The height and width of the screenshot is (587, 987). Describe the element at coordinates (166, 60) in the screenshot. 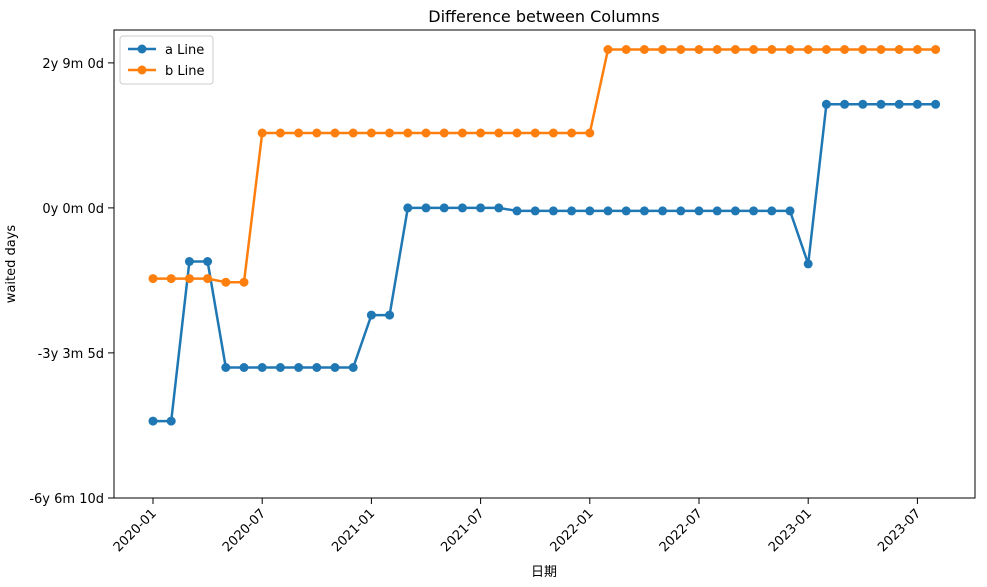

I see `legend: a Line b Line` at that location.